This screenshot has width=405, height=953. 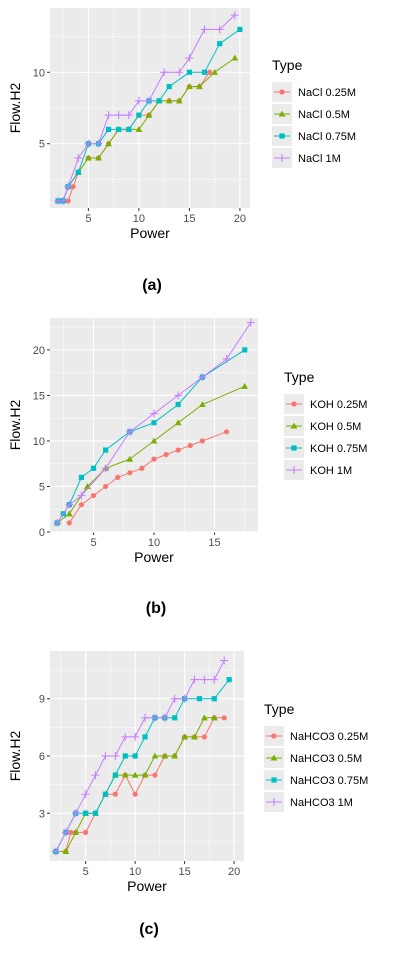 What do you see at coordinates (42, 533) in the screenshot?
I see `y-tick-label: 0` at bounding box center [42, 533].